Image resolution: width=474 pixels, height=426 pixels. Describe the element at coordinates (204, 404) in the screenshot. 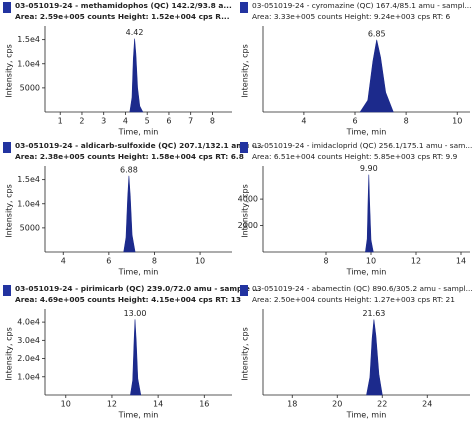

I see `x-tick-label: 16` at that location.